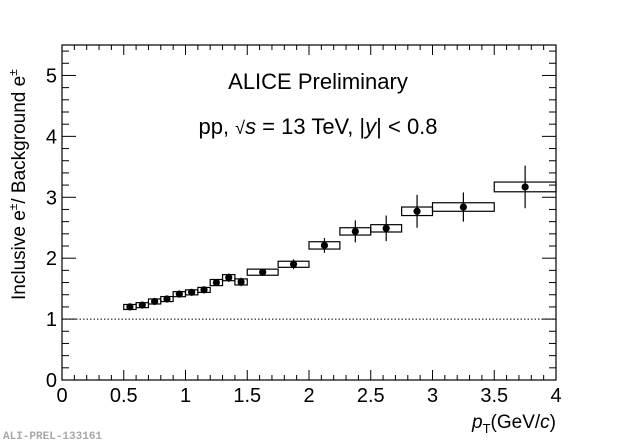  I want to click on x-tick-label: 1.5, so click(247, 396).